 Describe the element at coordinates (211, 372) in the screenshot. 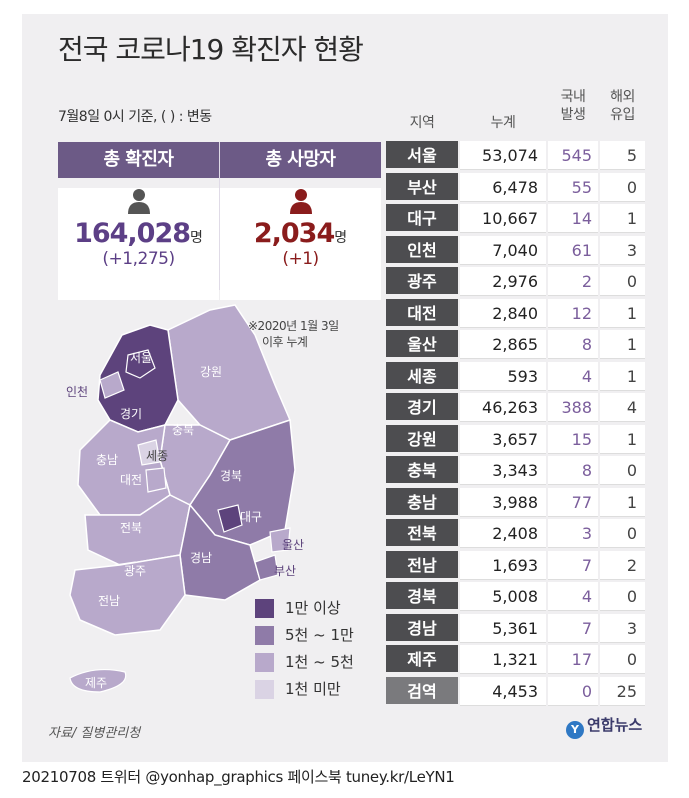

I see `map-label-gangwon: 강원` at that location.